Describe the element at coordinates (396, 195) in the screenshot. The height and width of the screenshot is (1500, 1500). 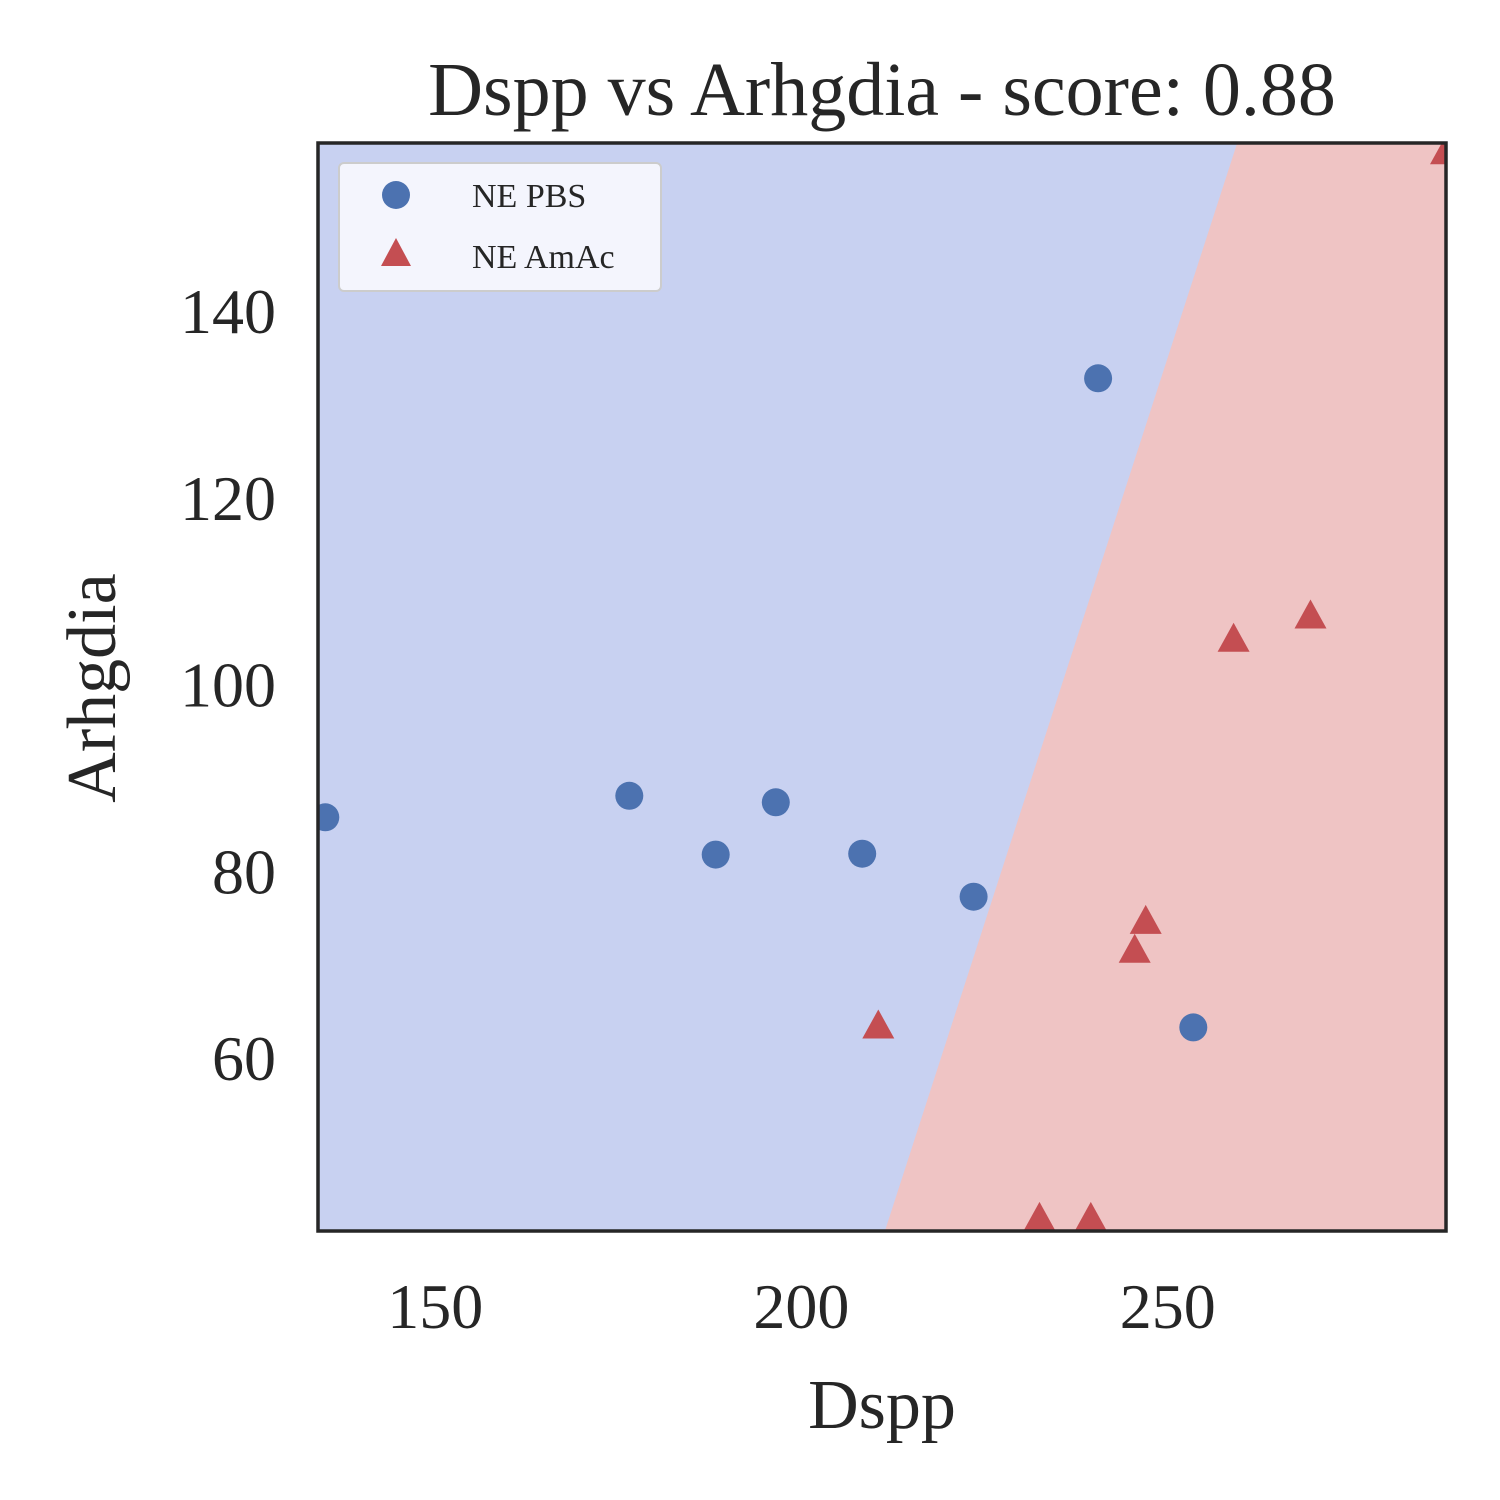
I see `legend-marker-ne-pbs` at that location.